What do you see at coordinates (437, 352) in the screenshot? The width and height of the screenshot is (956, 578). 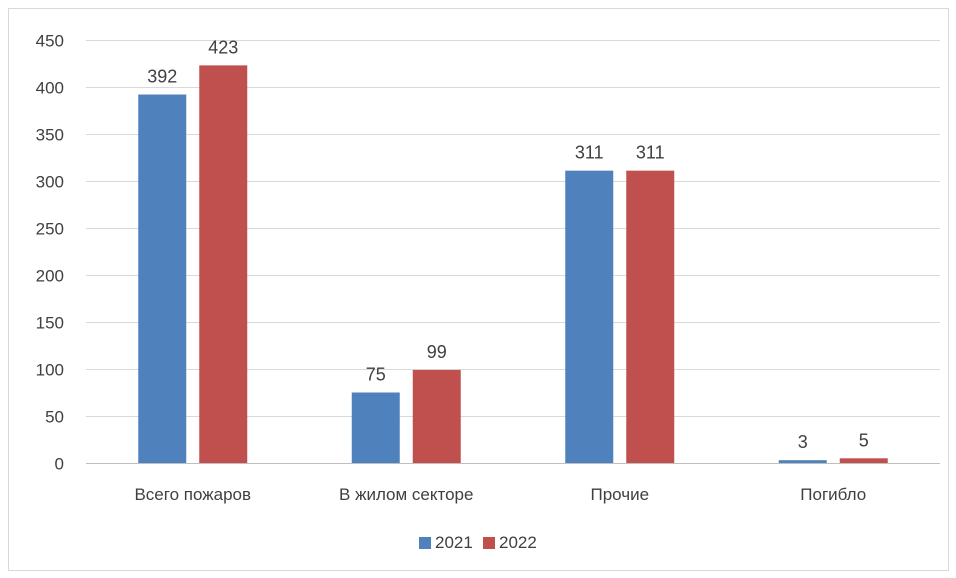 I see `data-label: 99` at bounding box center [437, 352].